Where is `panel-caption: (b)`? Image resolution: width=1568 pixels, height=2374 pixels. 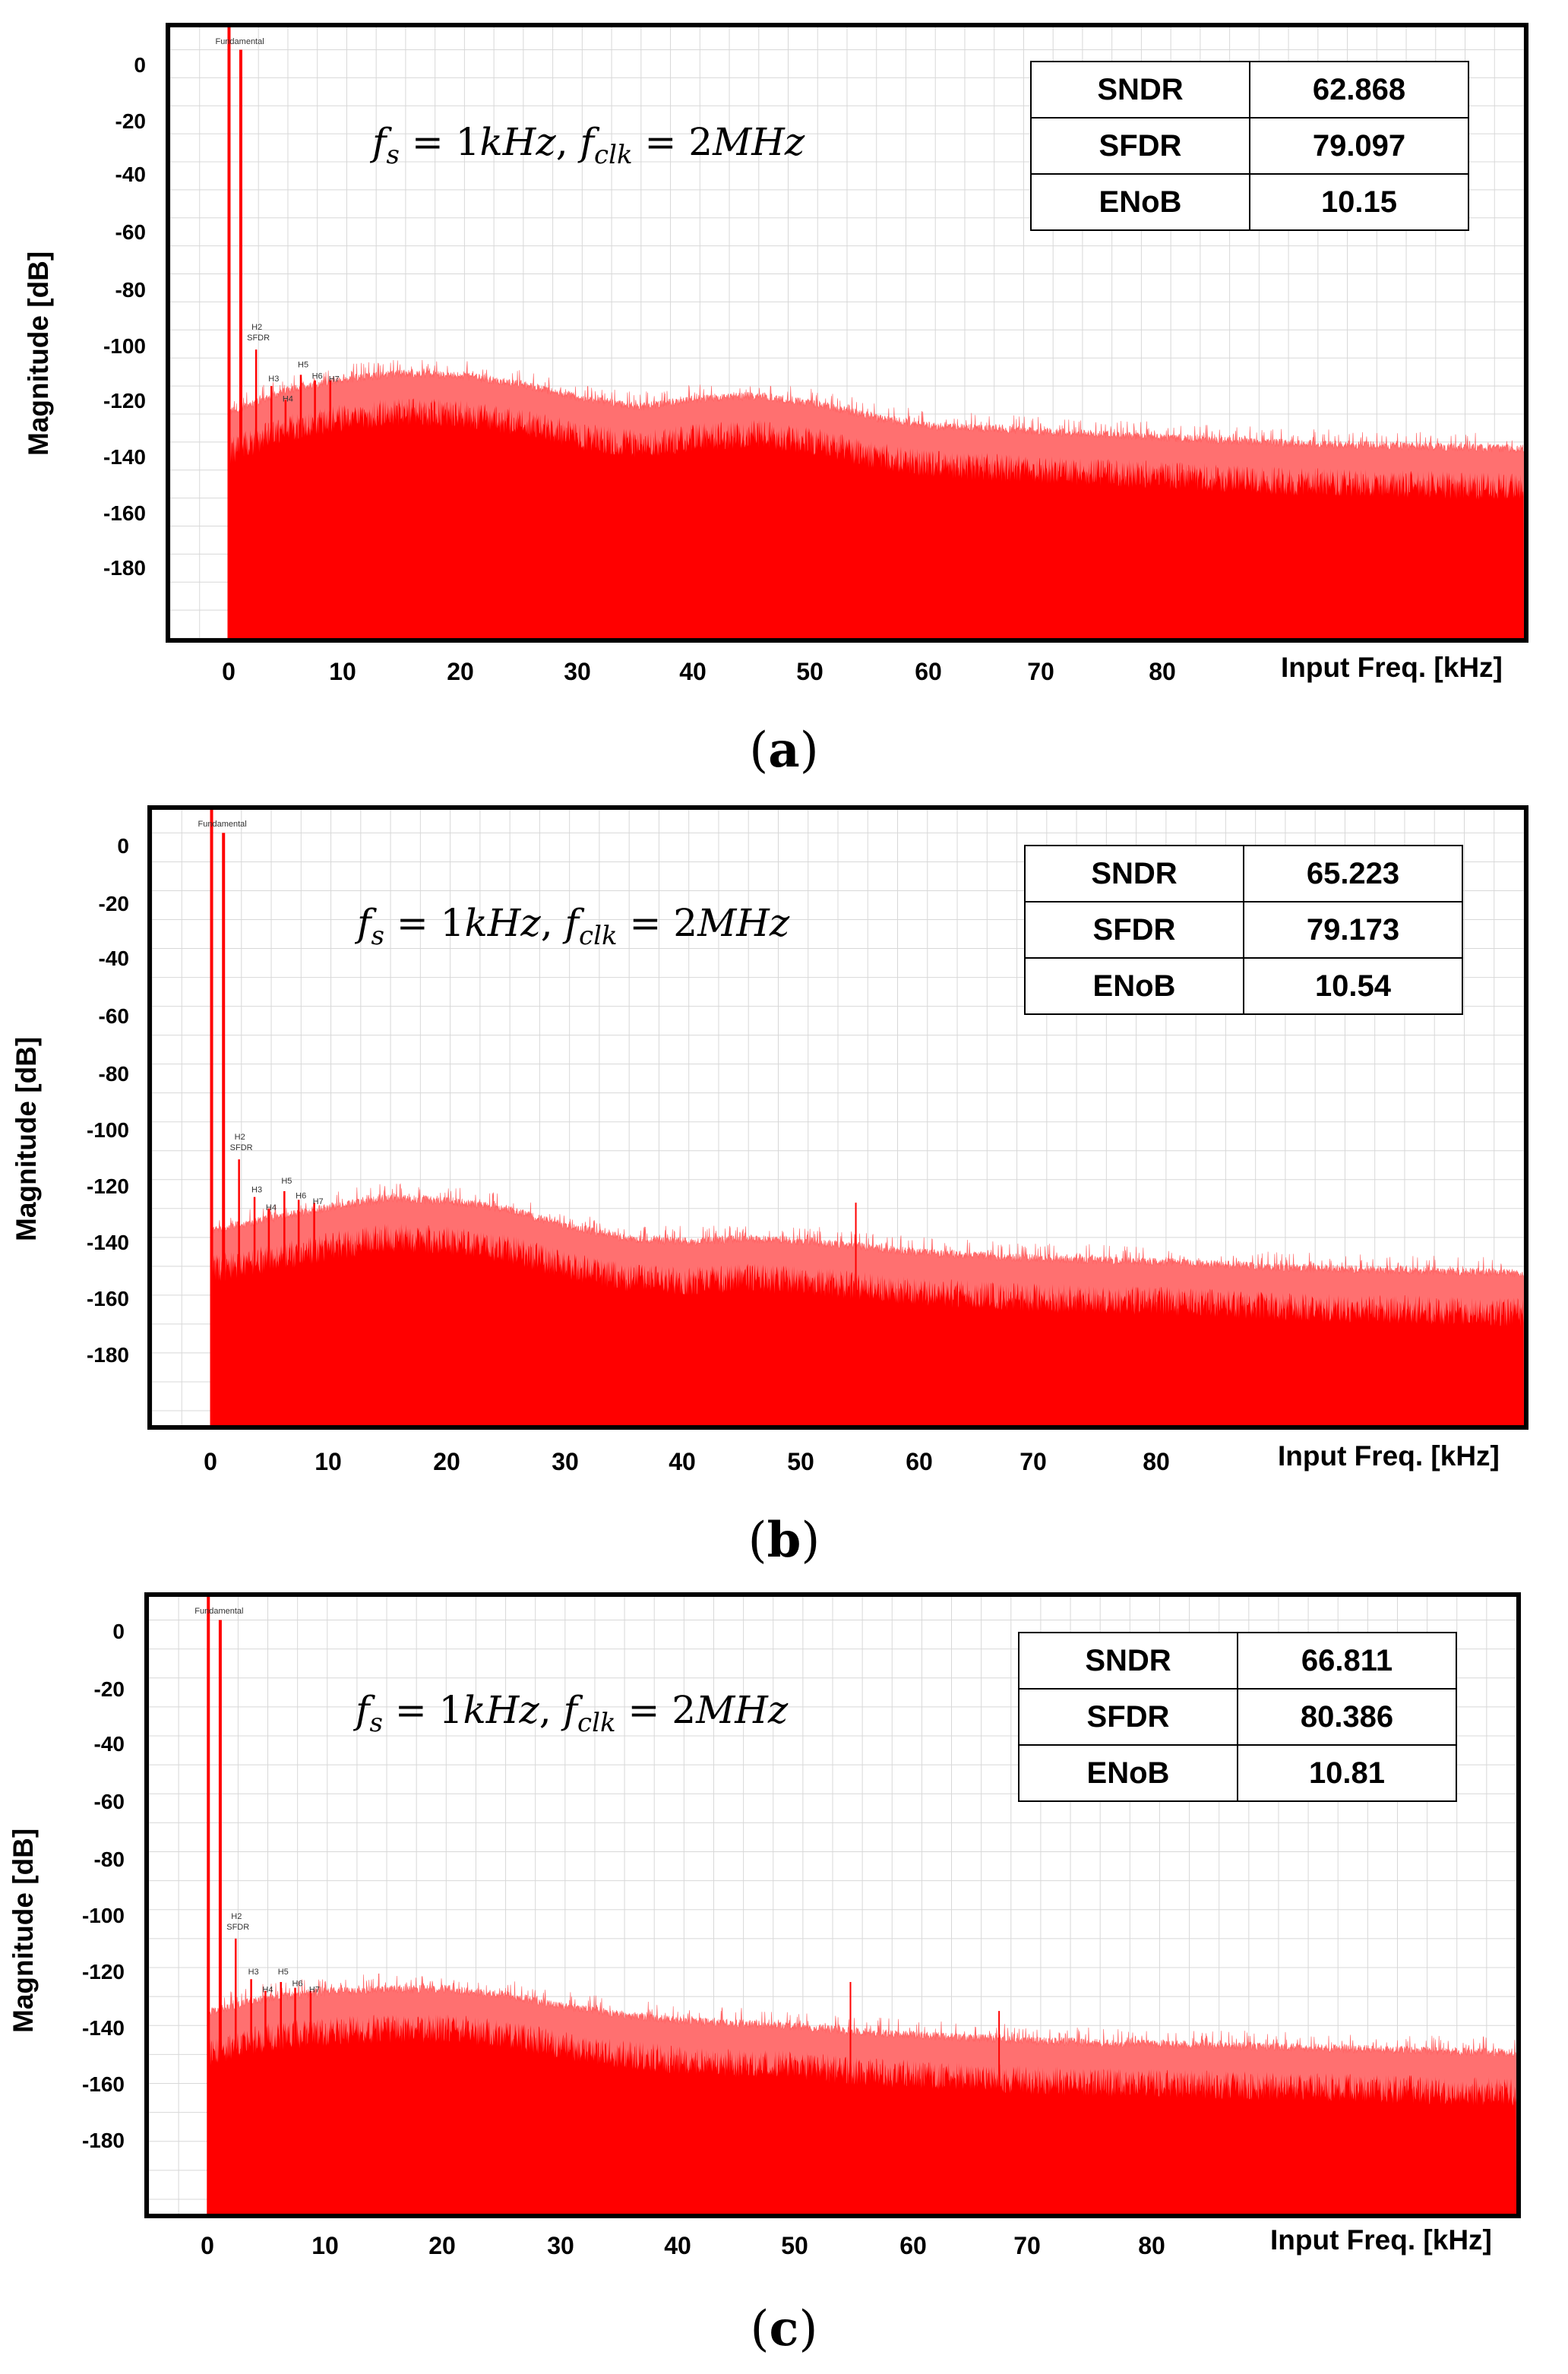
panel-caption: (b) is located at coordinates (784, 1540).